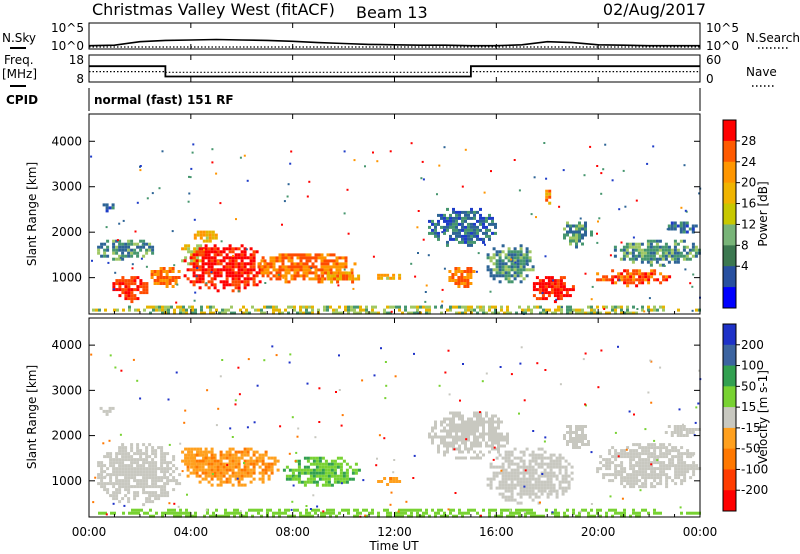 This screenshot has height=554, width=800. I want to click on colorbar-tick-label: 20, so click(748, 183).